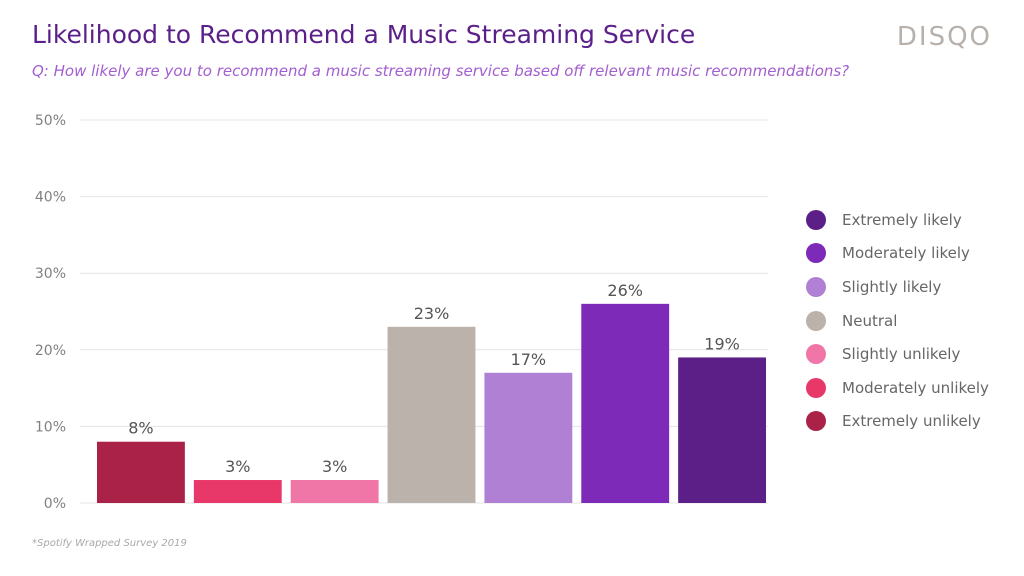 The image size is (1024, 576). What do you see at coordinates (50, 121) in the screenshot?
I see `y-tick-label: 50%` at bounding box center [50, 121].